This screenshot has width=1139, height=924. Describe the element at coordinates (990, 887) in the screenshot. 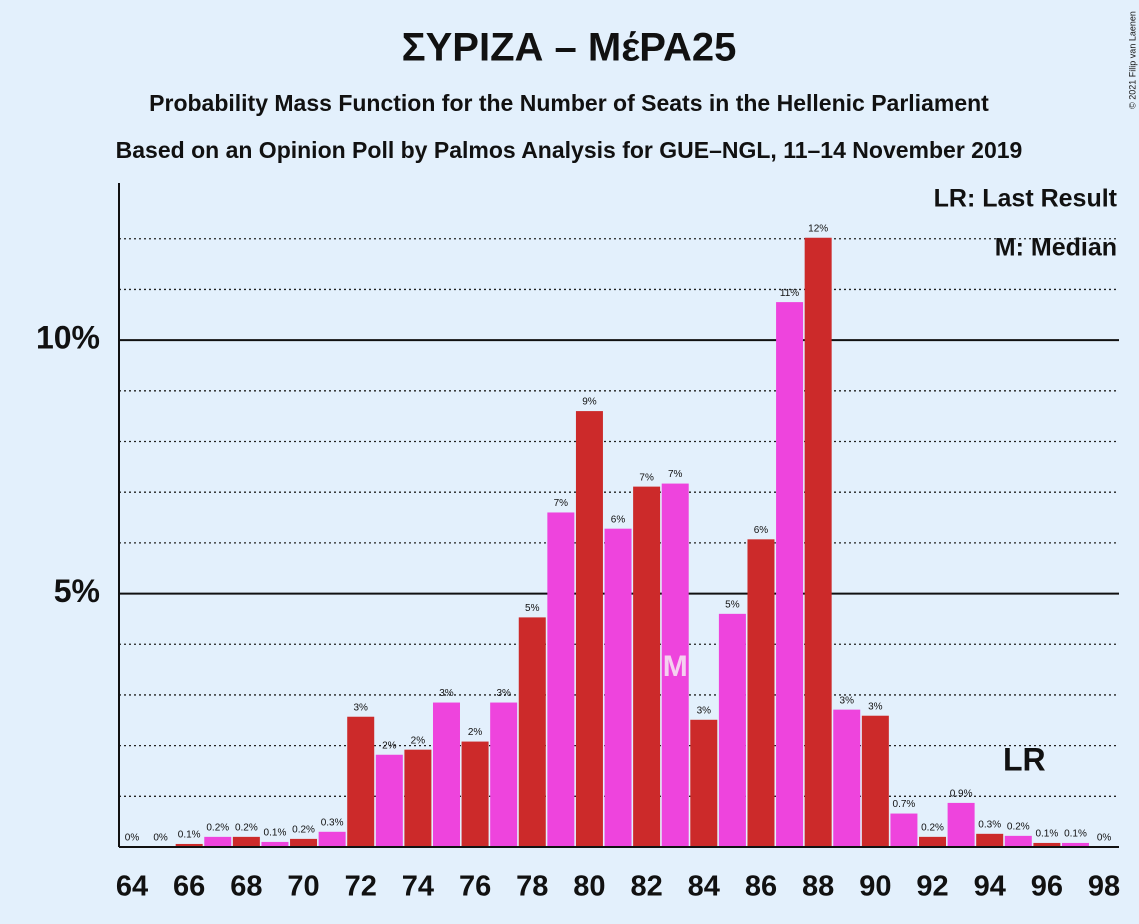

I see `x-tick-label: 94` at that location.